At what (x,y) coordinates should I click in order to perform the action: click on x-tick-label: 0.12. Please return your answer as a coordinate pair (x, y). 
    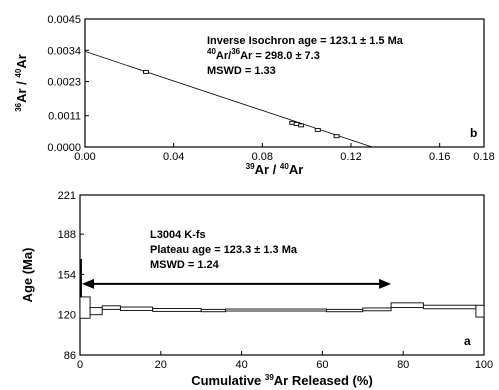
    Looking at the image, I should click on (350, 157).